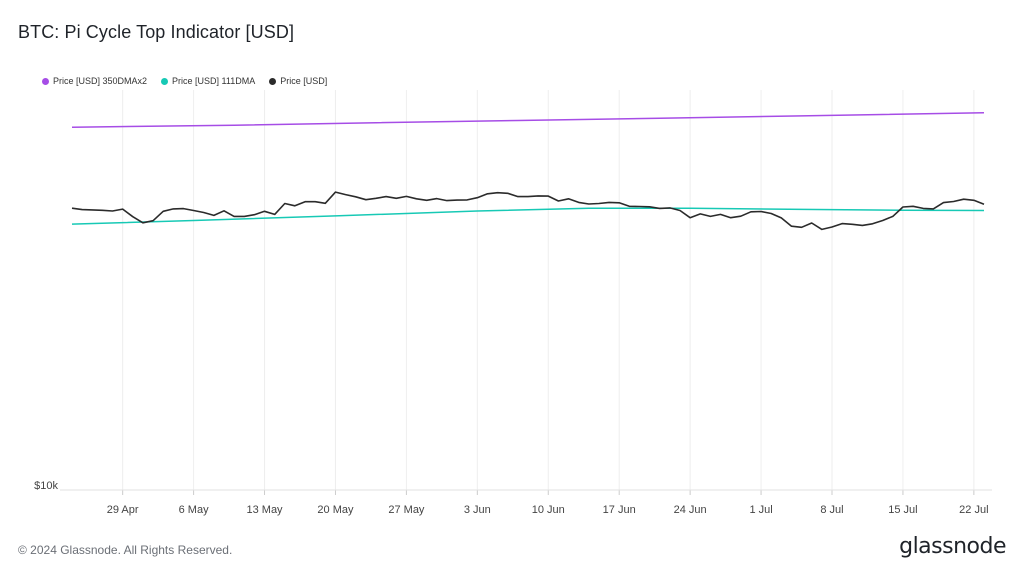 Image resolution: width=1024 pixels, height=571 pixels. I want to click on glassnode-logo: glassnode, so click(952, 546).